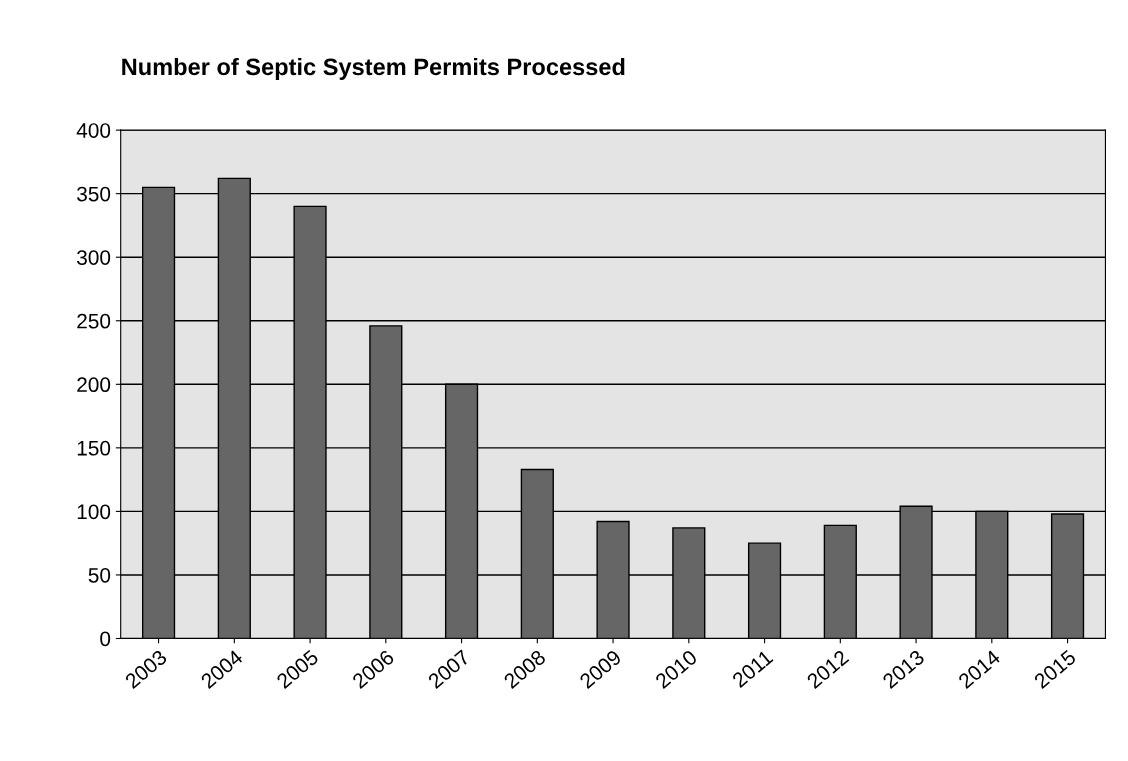  I want to click on y-tick-label: 300, so click(94, 257).